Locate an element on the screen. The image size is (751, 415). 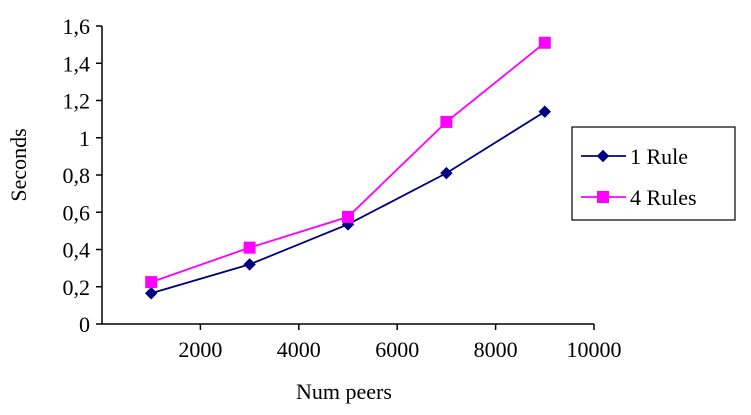
y-tick-label: 1,2 is located at coordinates (77, 101).